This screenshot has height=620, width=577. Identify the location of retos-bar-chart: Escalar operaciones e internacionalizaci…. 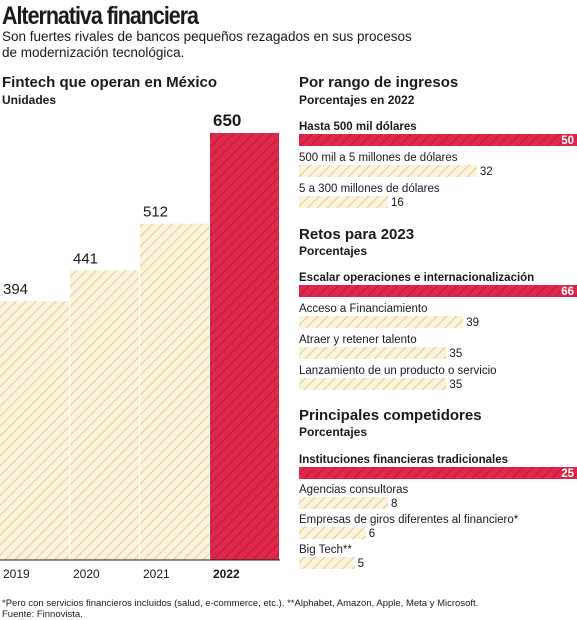
(438, 331).